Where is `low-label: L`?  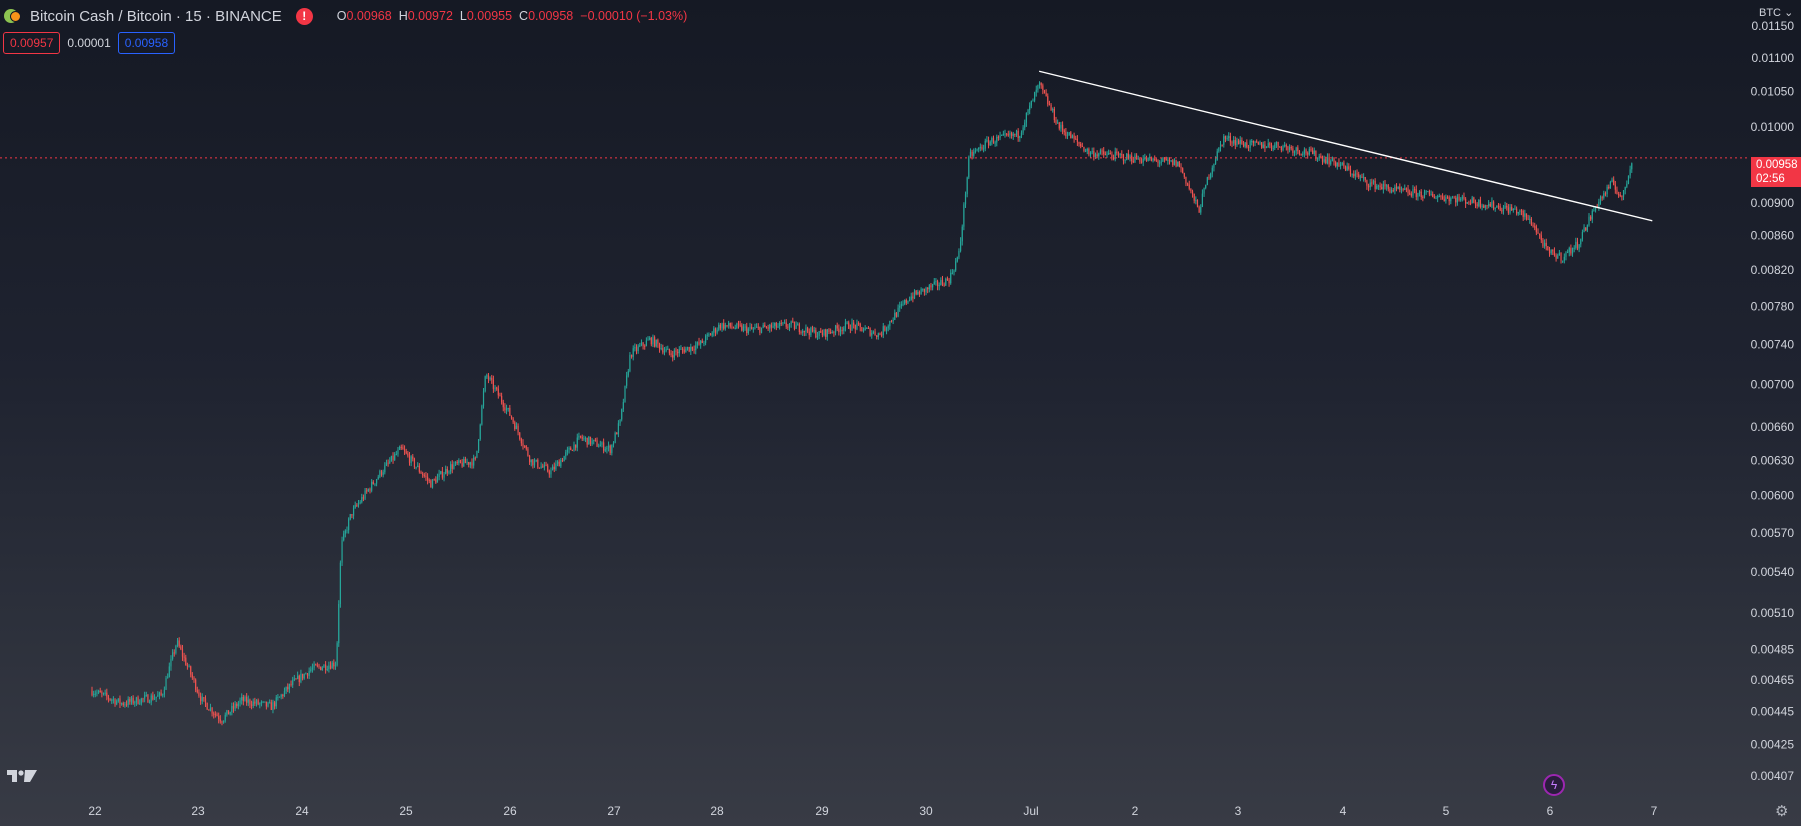 low-label: L is located at coordinates (463, 16).